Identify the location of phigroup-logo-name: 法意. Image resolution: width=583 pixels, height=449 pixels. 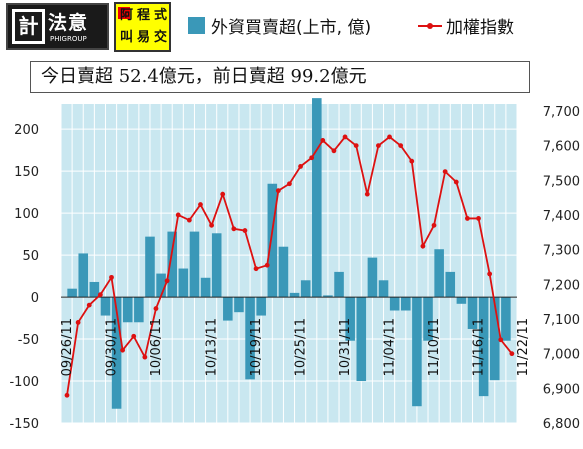
(68, 23).